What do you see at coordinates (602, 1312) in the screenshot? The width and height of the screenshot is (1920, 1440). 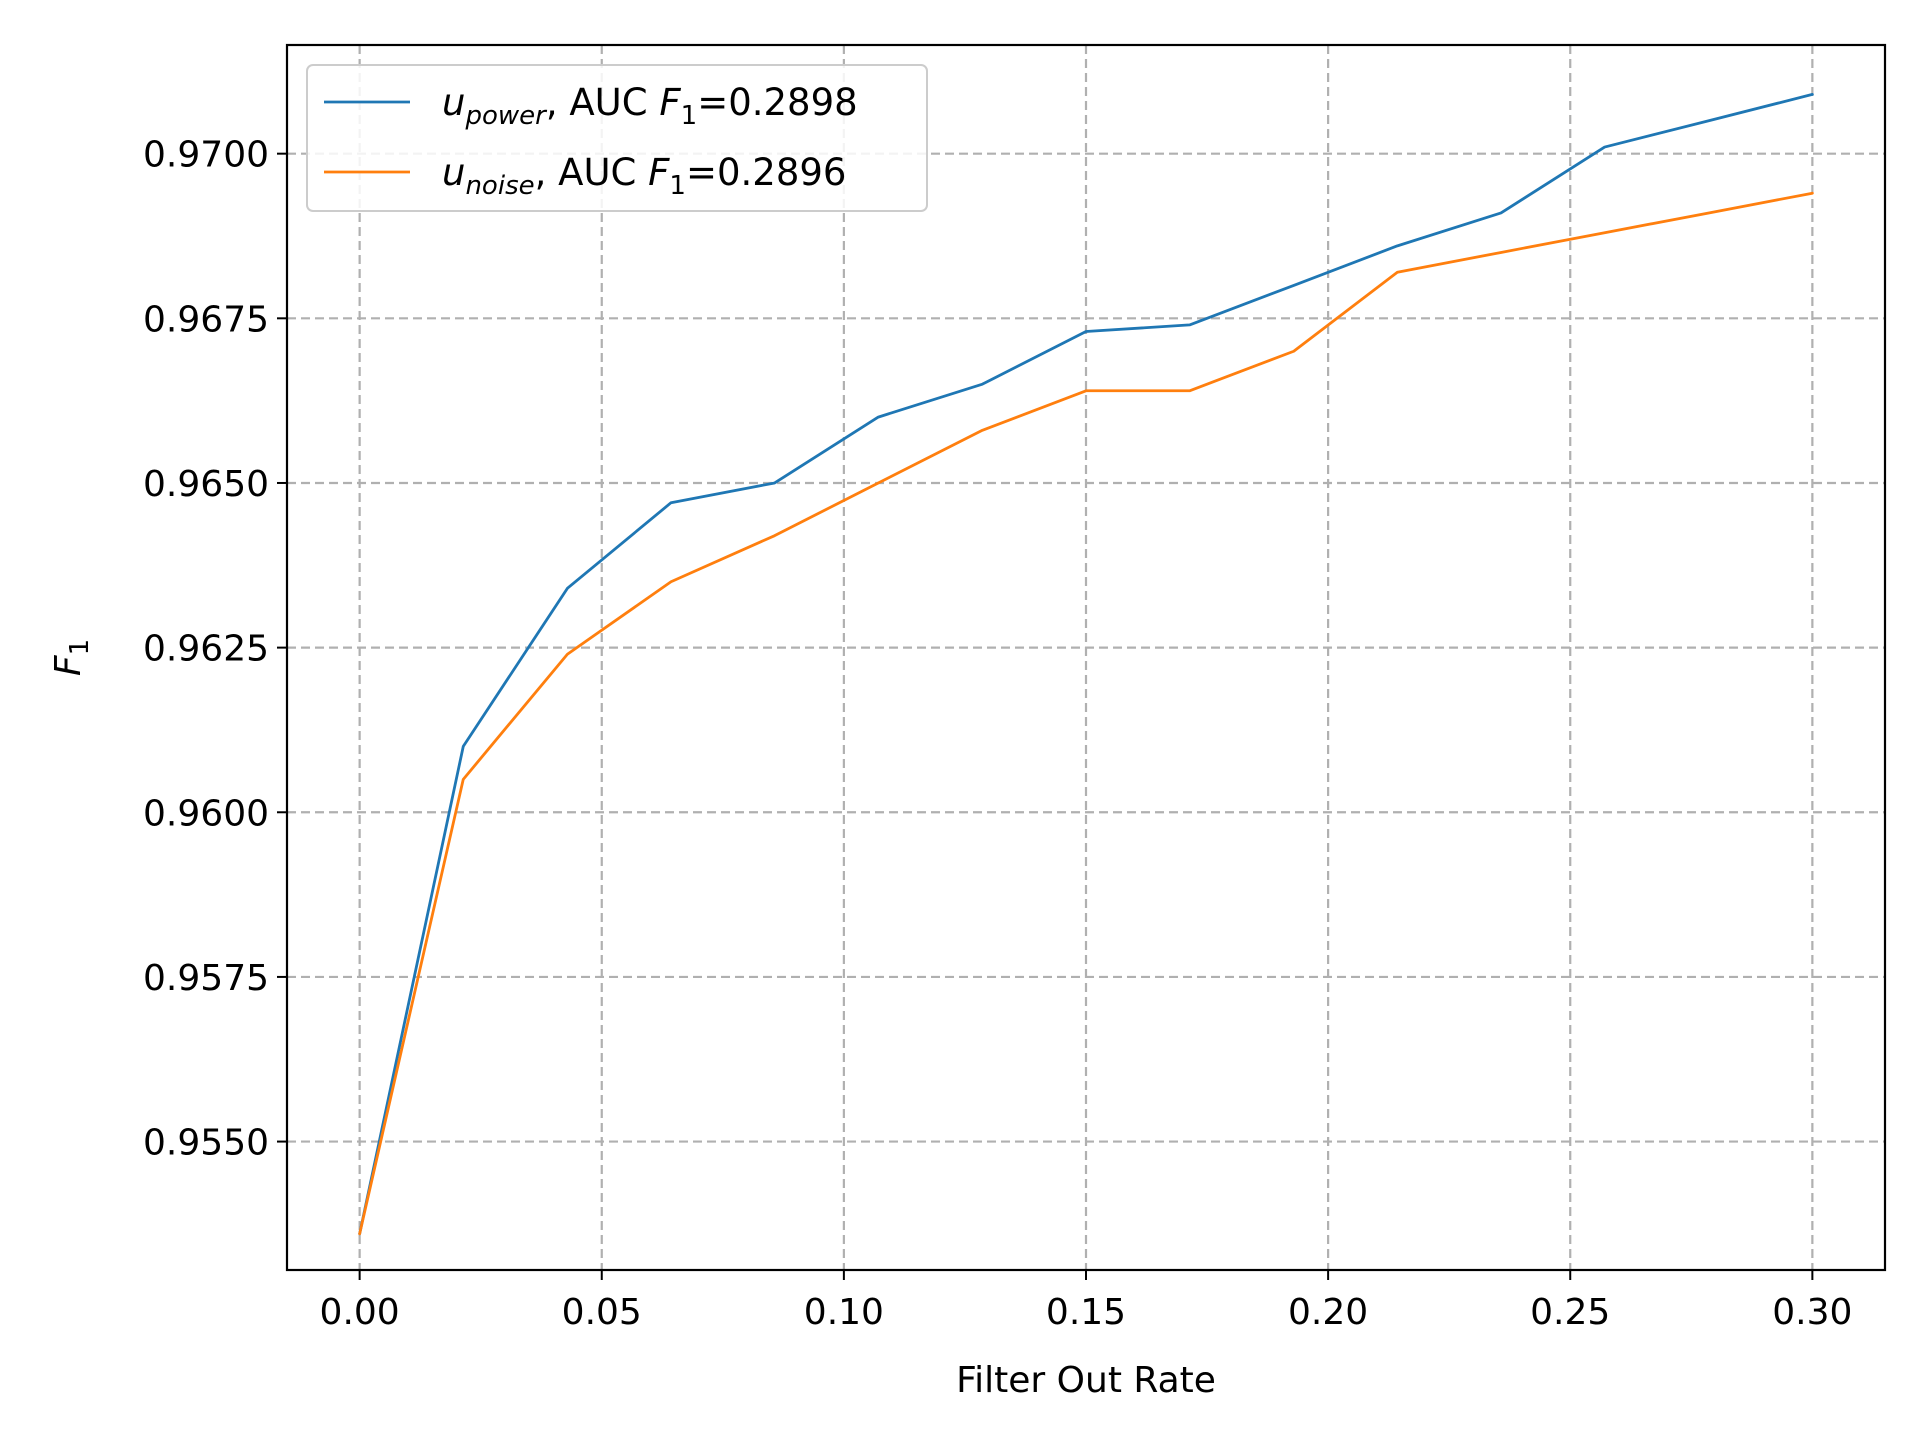 I see `x-tick-label: 0.05` at bounding box center [602, 1312].